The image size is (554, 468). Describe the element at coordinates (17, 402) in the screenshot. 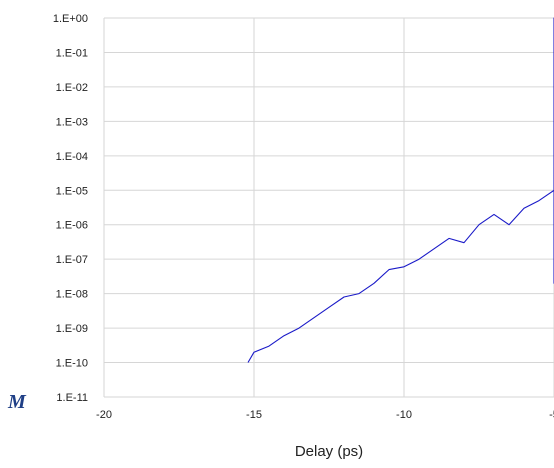

I see `corner-text: M` at that location.